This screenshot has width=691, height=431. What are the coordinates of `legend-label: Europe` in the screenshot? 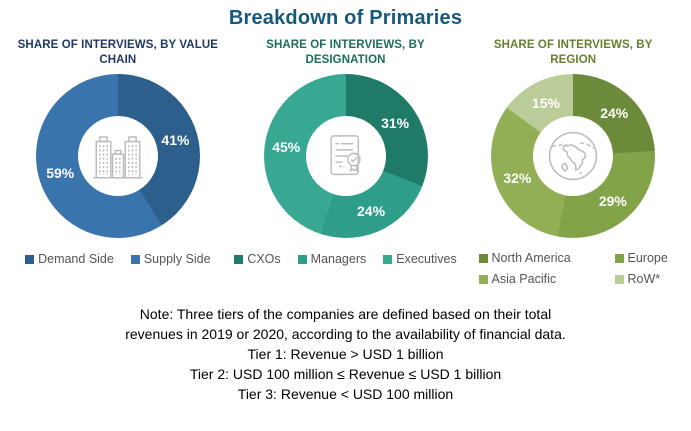 It's located at (647, 258).